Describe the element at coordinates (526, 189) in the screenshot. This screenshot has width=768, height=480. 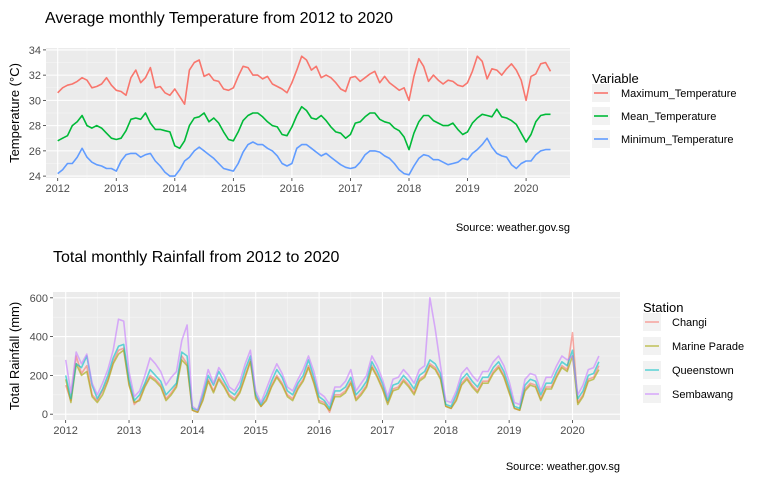
I see `temperature-x-tick-label: 2020` at that location.